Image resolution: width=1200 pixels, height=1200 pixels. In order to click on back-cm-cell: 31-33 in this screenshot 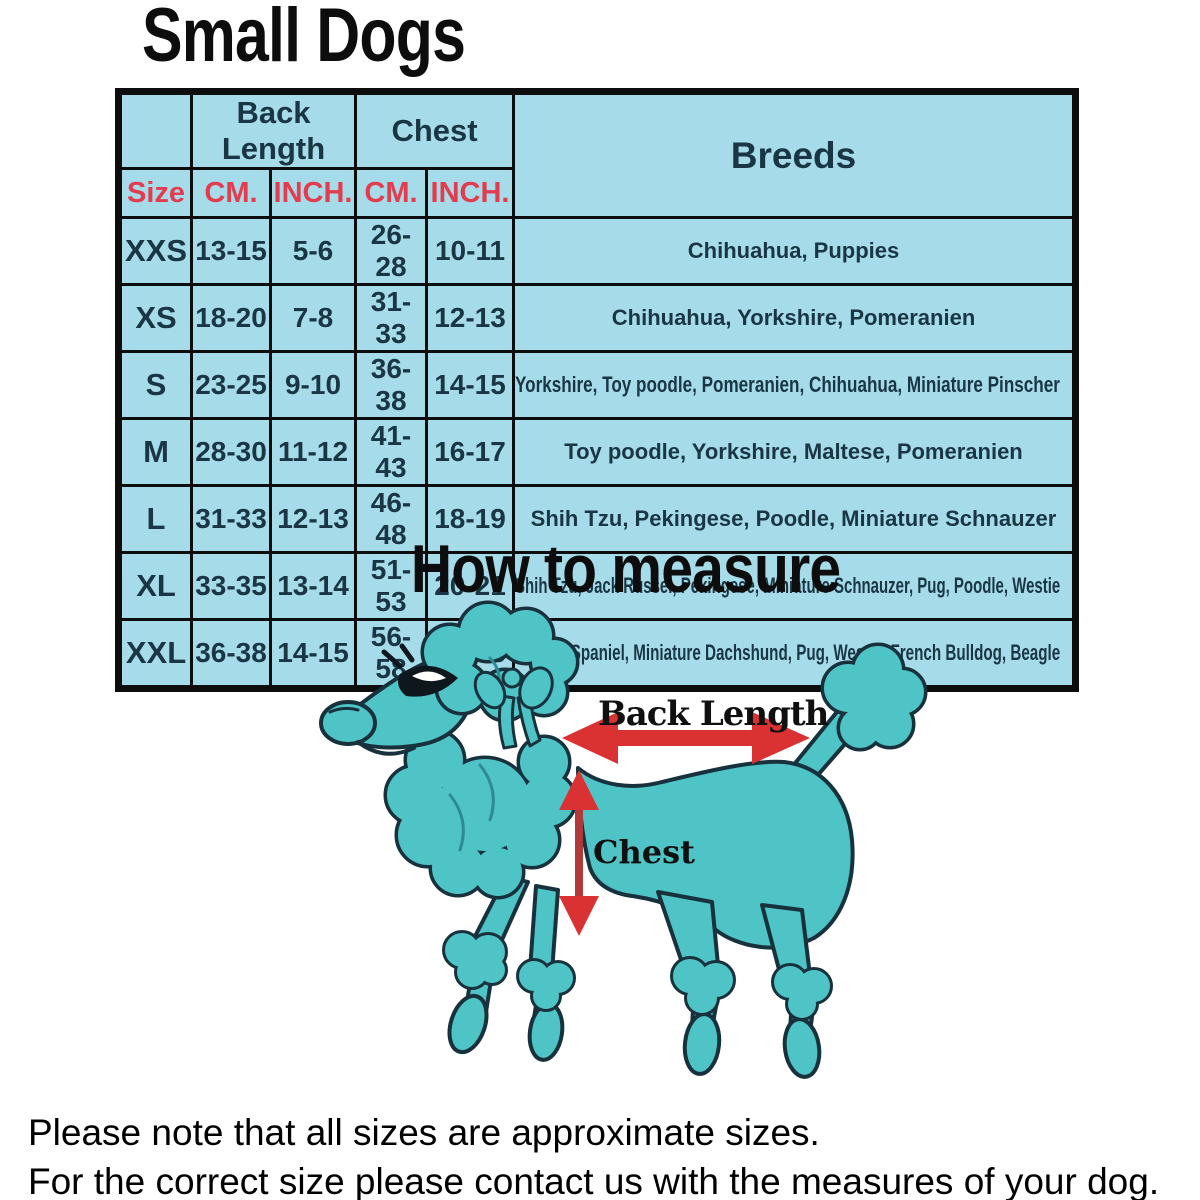, I will do `click(231, 519)`.